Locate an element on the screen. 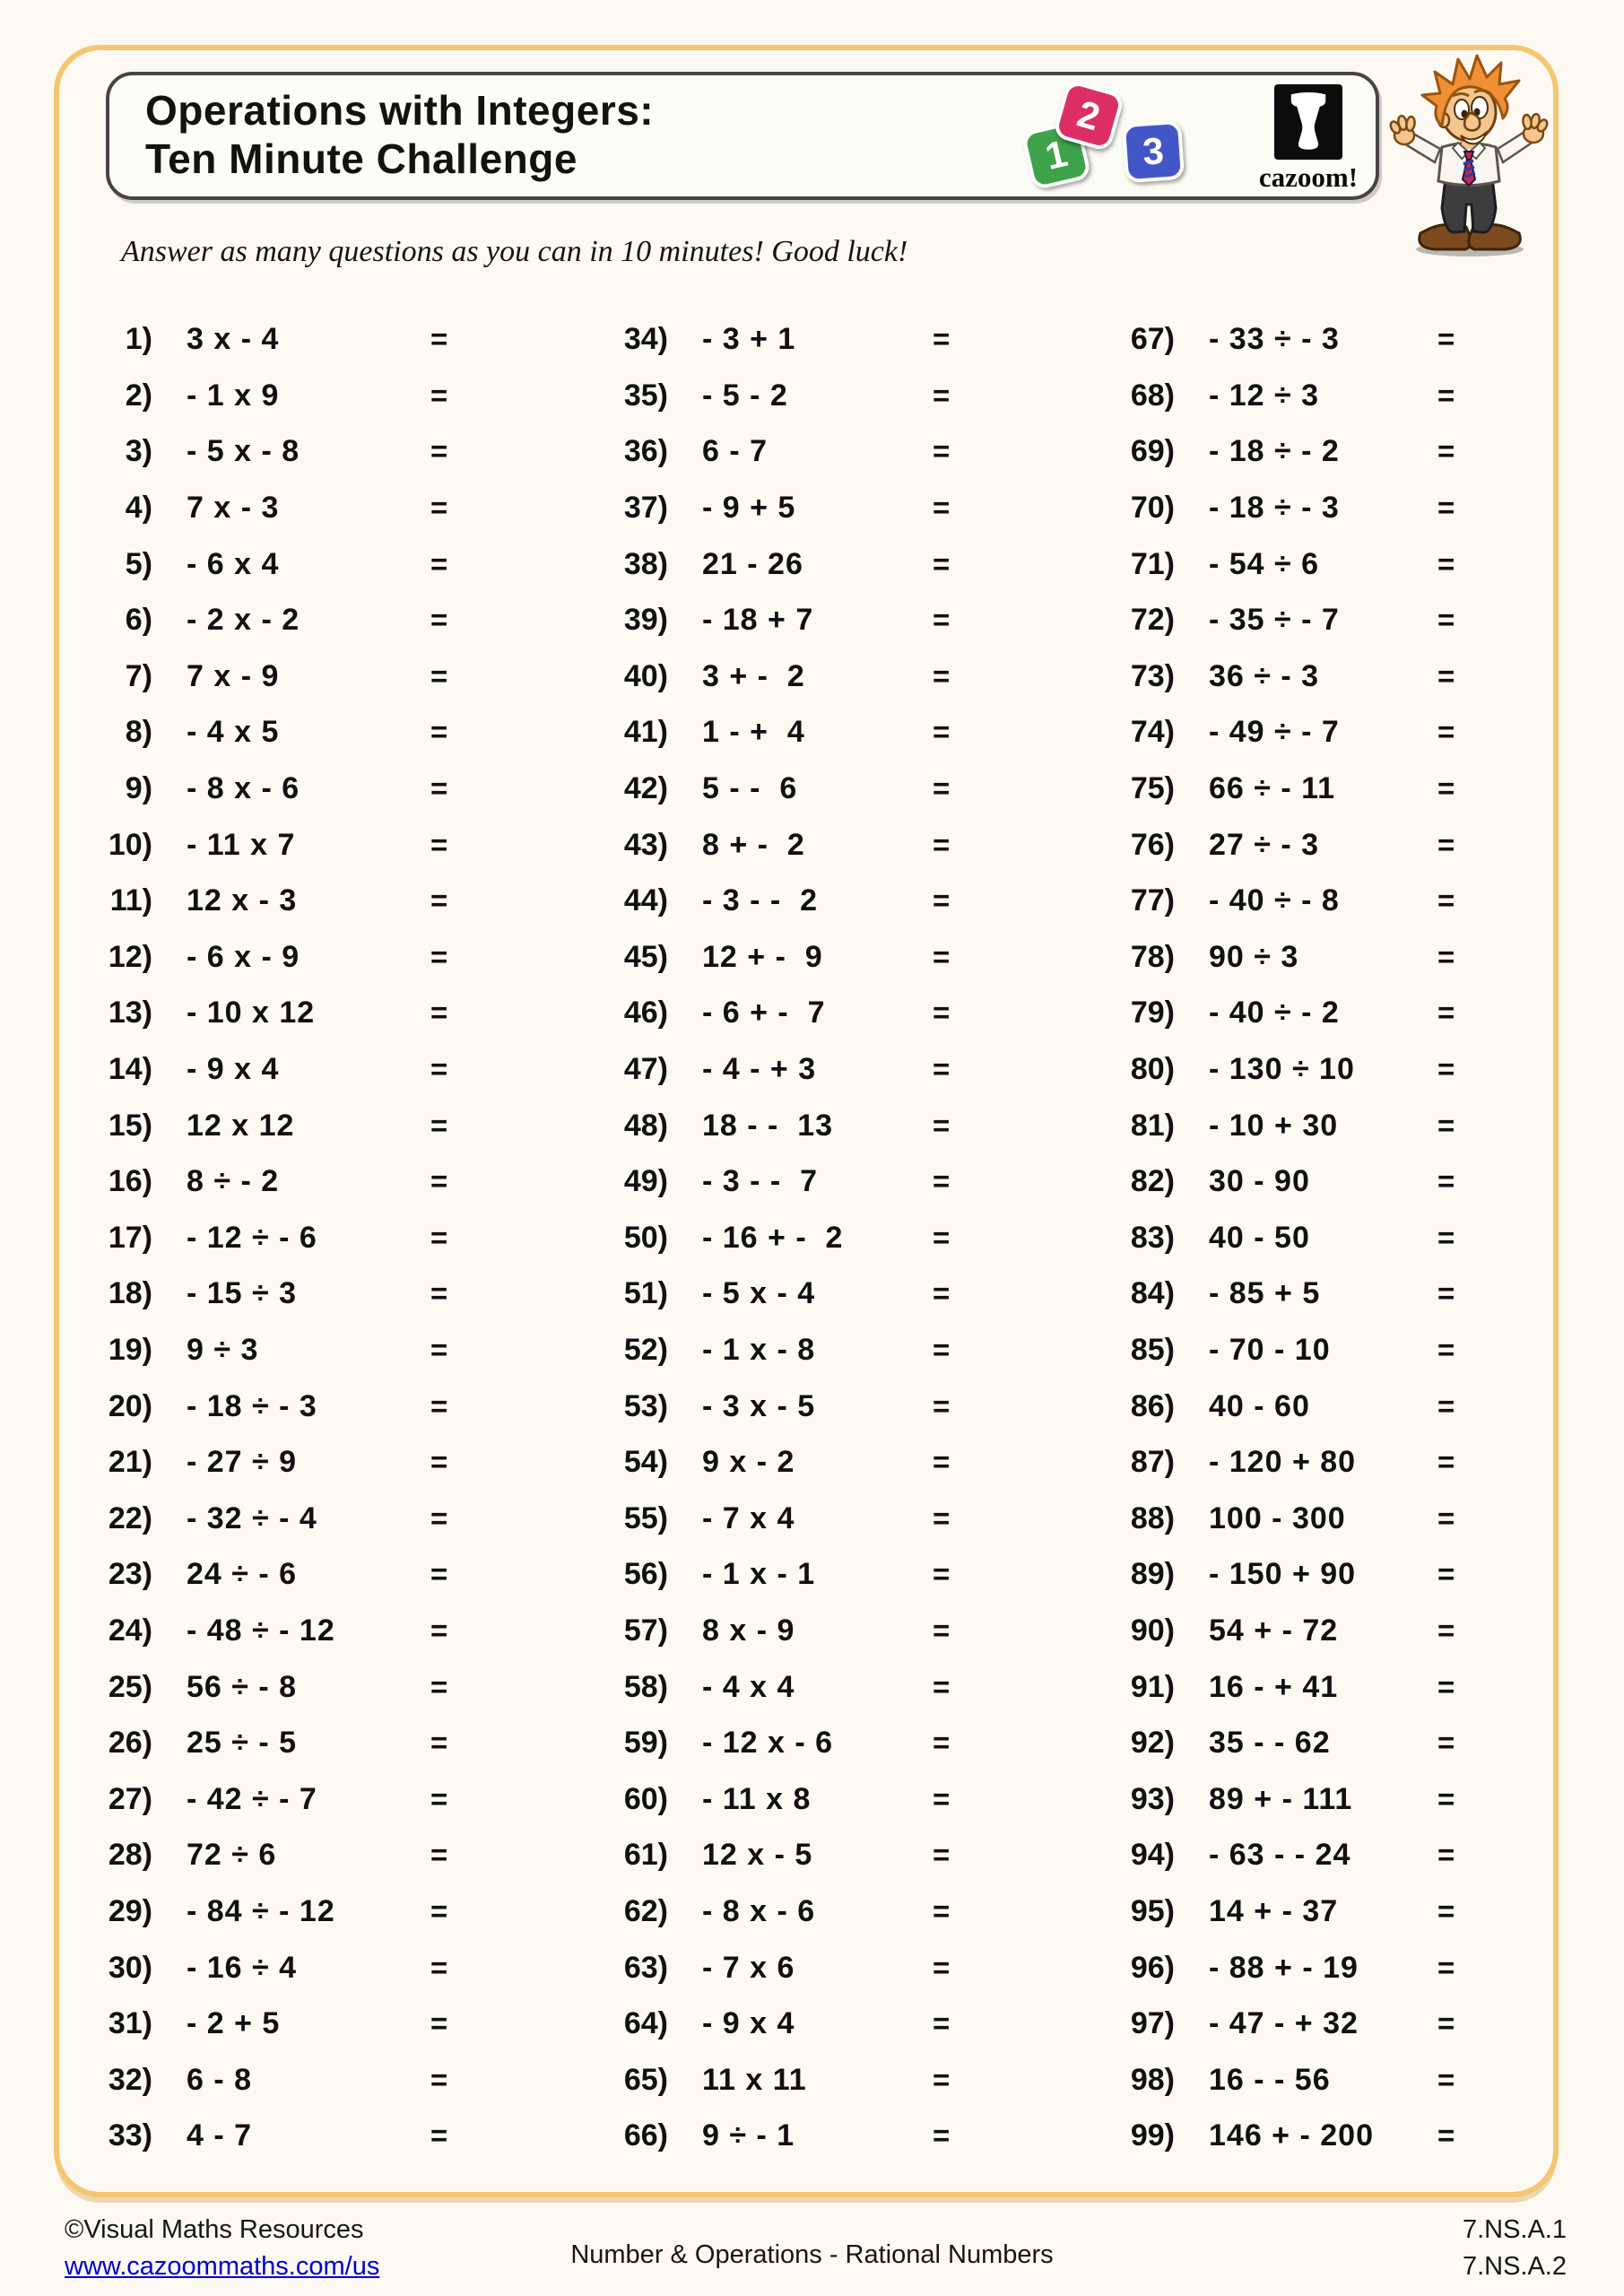 This screenshot has height=2296, width=1624. question-expression: - 33 ÷ - 3 is located at coordinates (1274, 339).